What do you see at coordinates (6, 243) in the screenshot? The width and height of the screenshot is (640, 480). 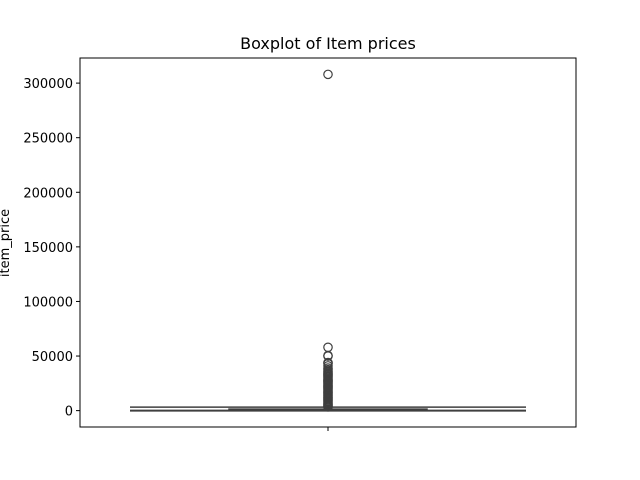 I see `y-axis-label: item_price` at bounding box center [6, 243].